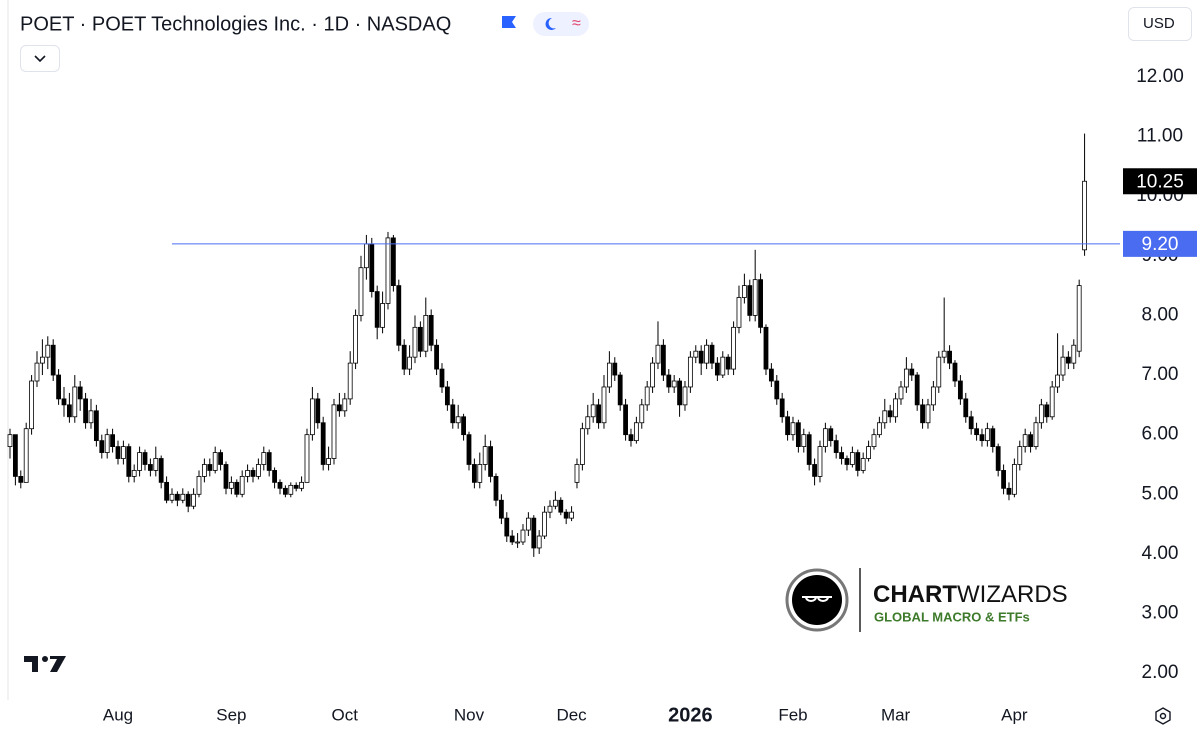  What do you see at coordinates (550, 23) in the screenshot?
I see `moon-icon` at bounding box center [550, 23].